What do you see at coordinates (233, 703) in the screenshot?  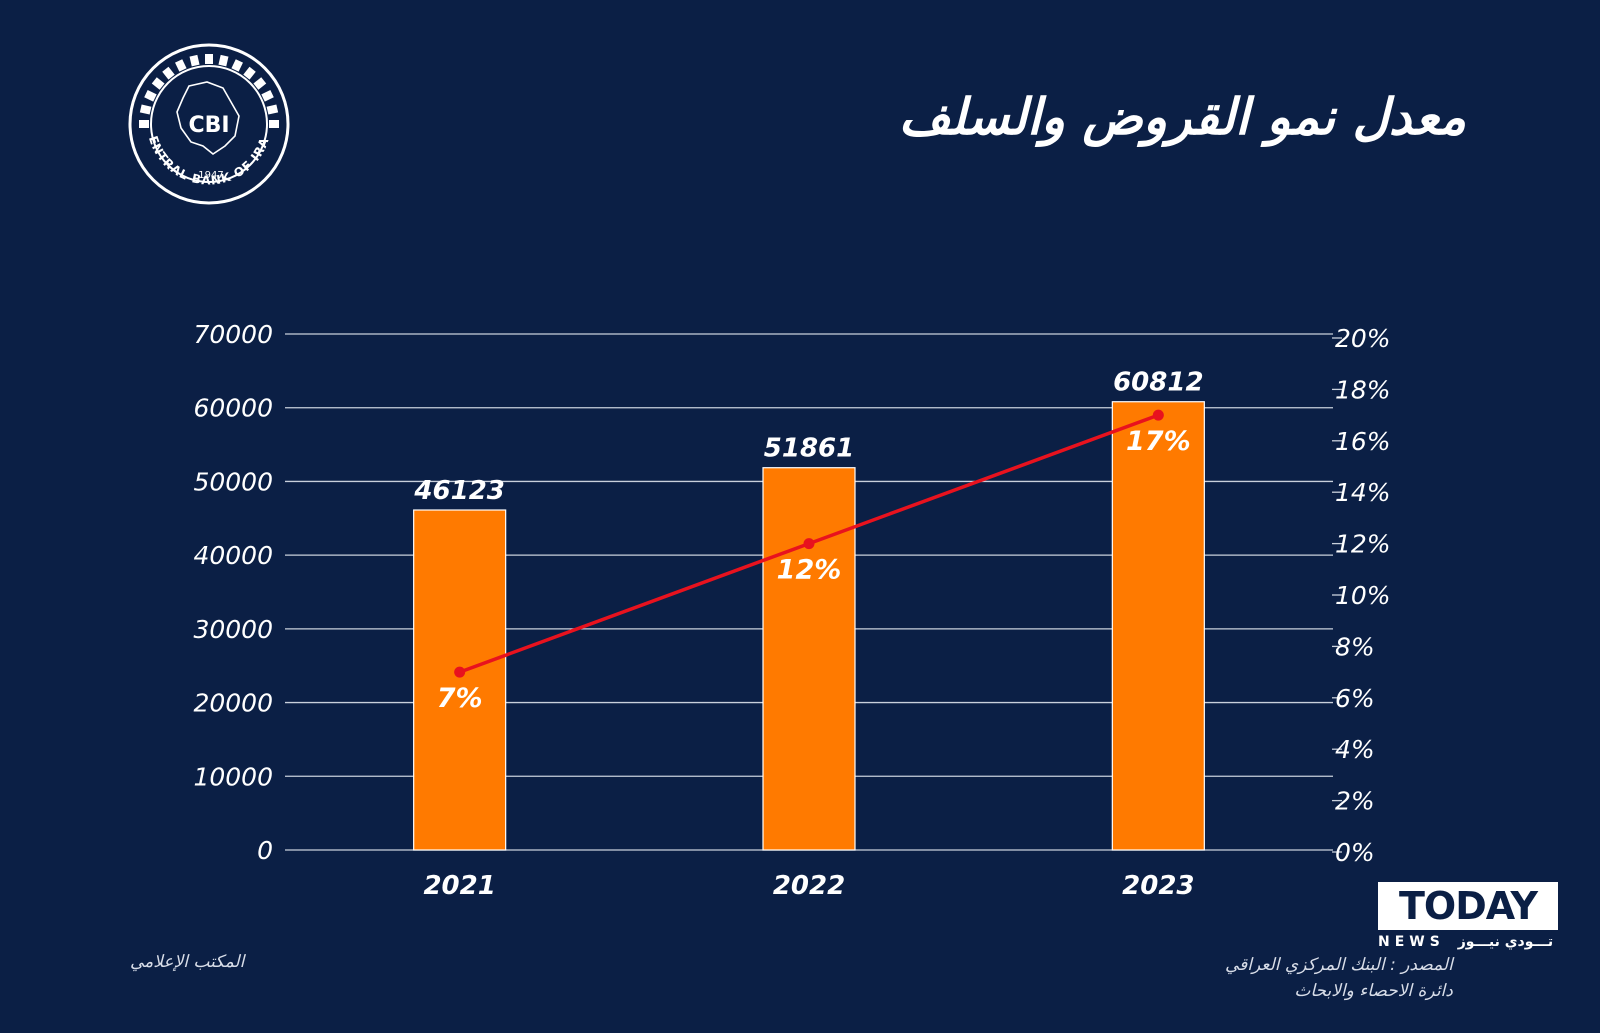 I see `y-tick-label: 20000` at bounding box center [233, 703].